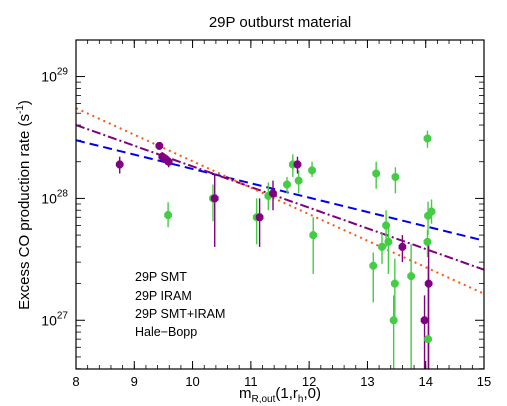  I want to click on legend-entry-hale-bopp: Hale−Bopp, so click(166, 332).